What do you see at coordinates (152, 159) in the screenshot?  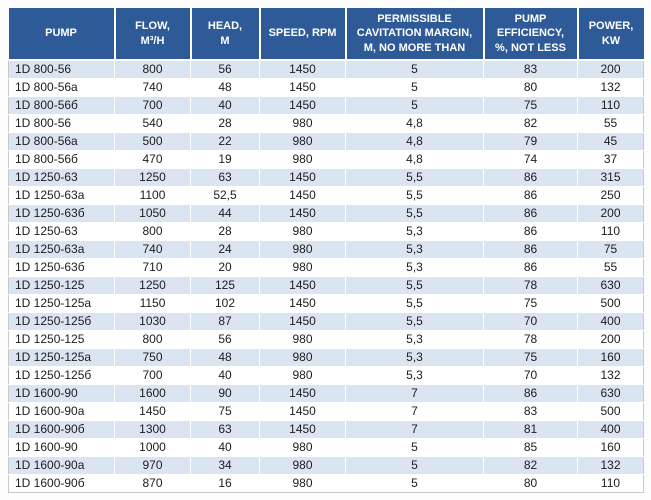 I see `cell-flow: 470` at bounding box center [152, 159].